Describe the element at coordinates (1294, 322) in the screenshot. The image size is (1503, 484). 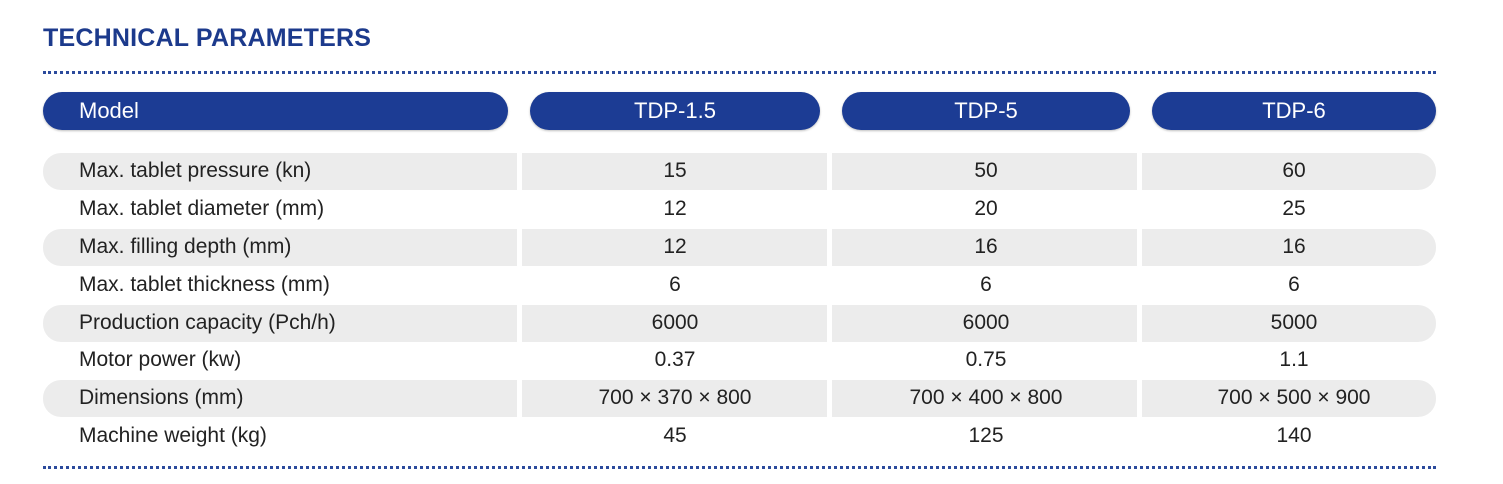
I see `value-cell: 5000` at that location.